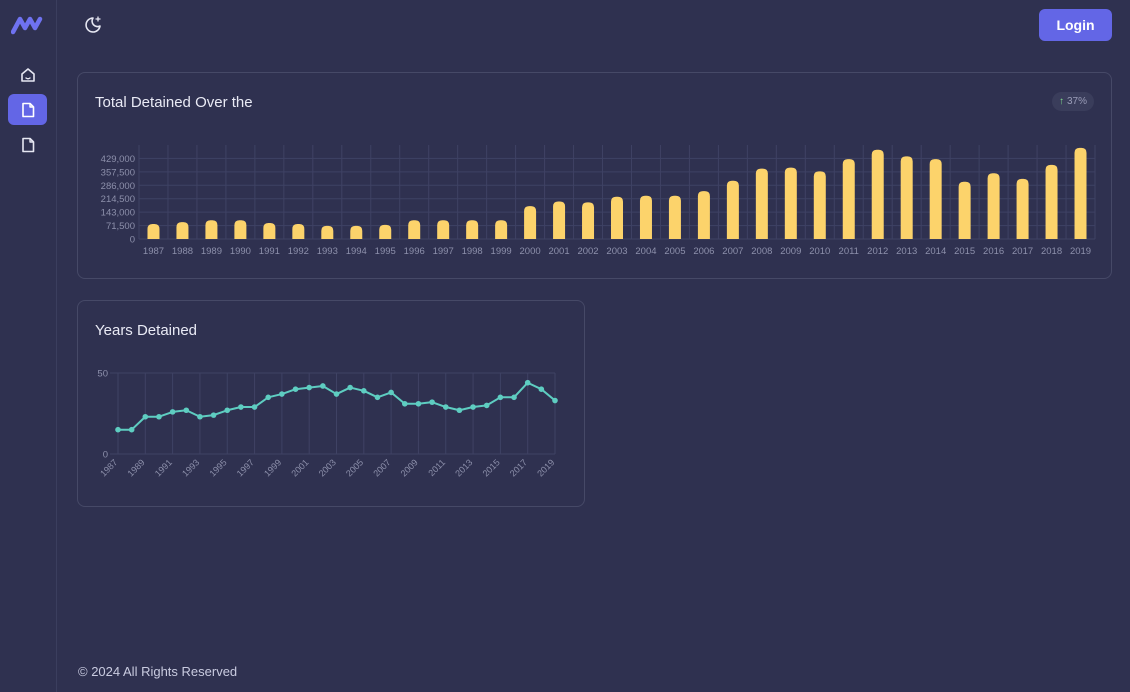  I want to click on x-tick-label: 2011, so click(849, 251).